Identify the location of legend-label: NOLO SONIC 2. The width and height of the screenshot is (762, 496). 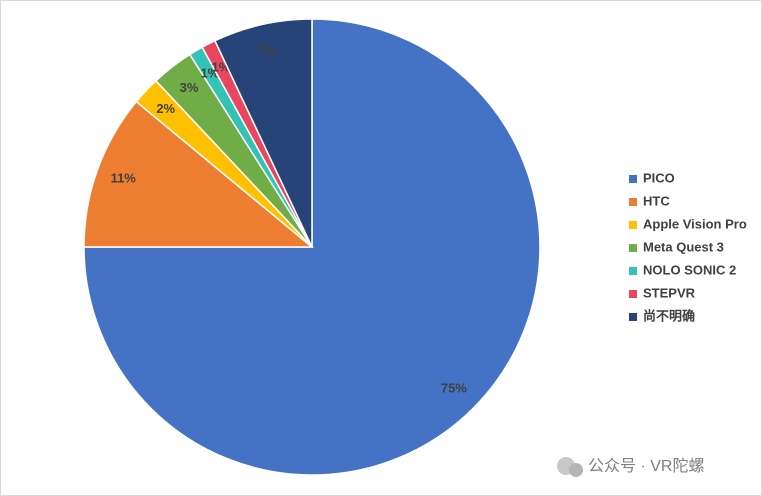
(689, 269).